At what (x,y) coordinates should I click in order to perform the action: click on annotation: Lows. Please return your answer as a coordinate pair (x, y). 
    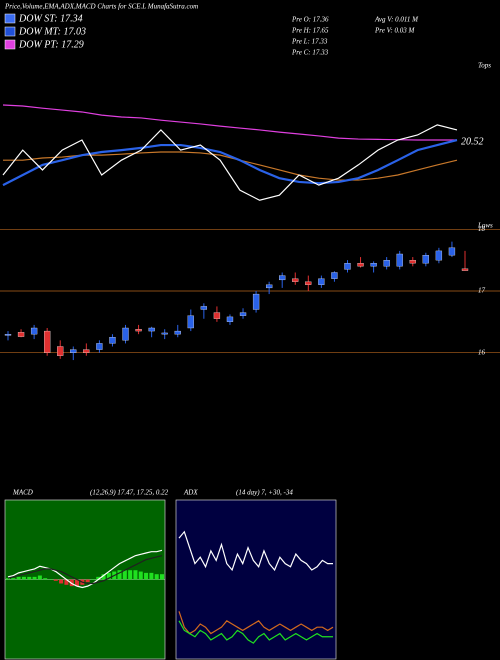
    Looking at the image, I should click on (485, 226).